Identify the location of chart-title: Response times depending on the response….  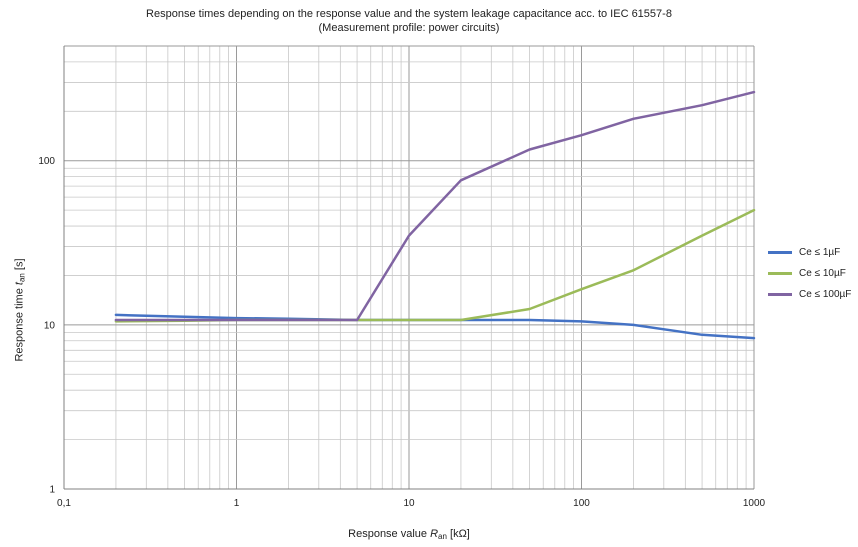
(409, 21).